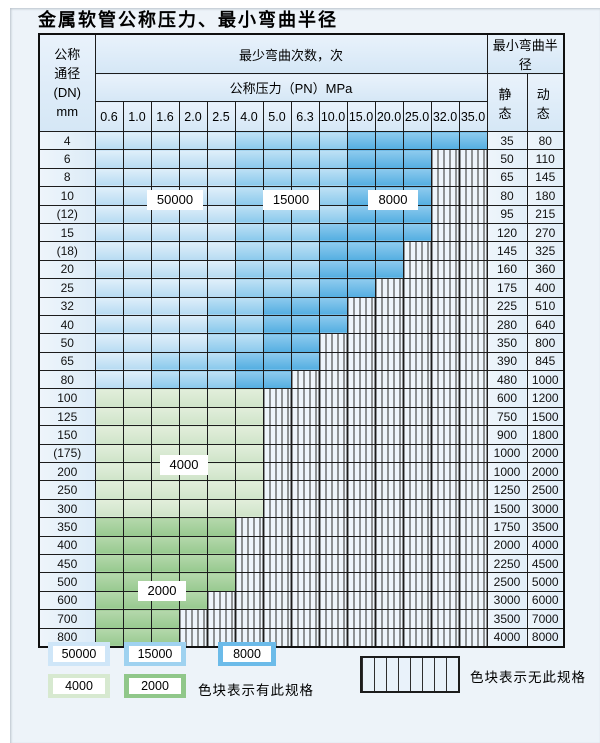  I want to click on static-radius-value: 80, so click(507, 196).